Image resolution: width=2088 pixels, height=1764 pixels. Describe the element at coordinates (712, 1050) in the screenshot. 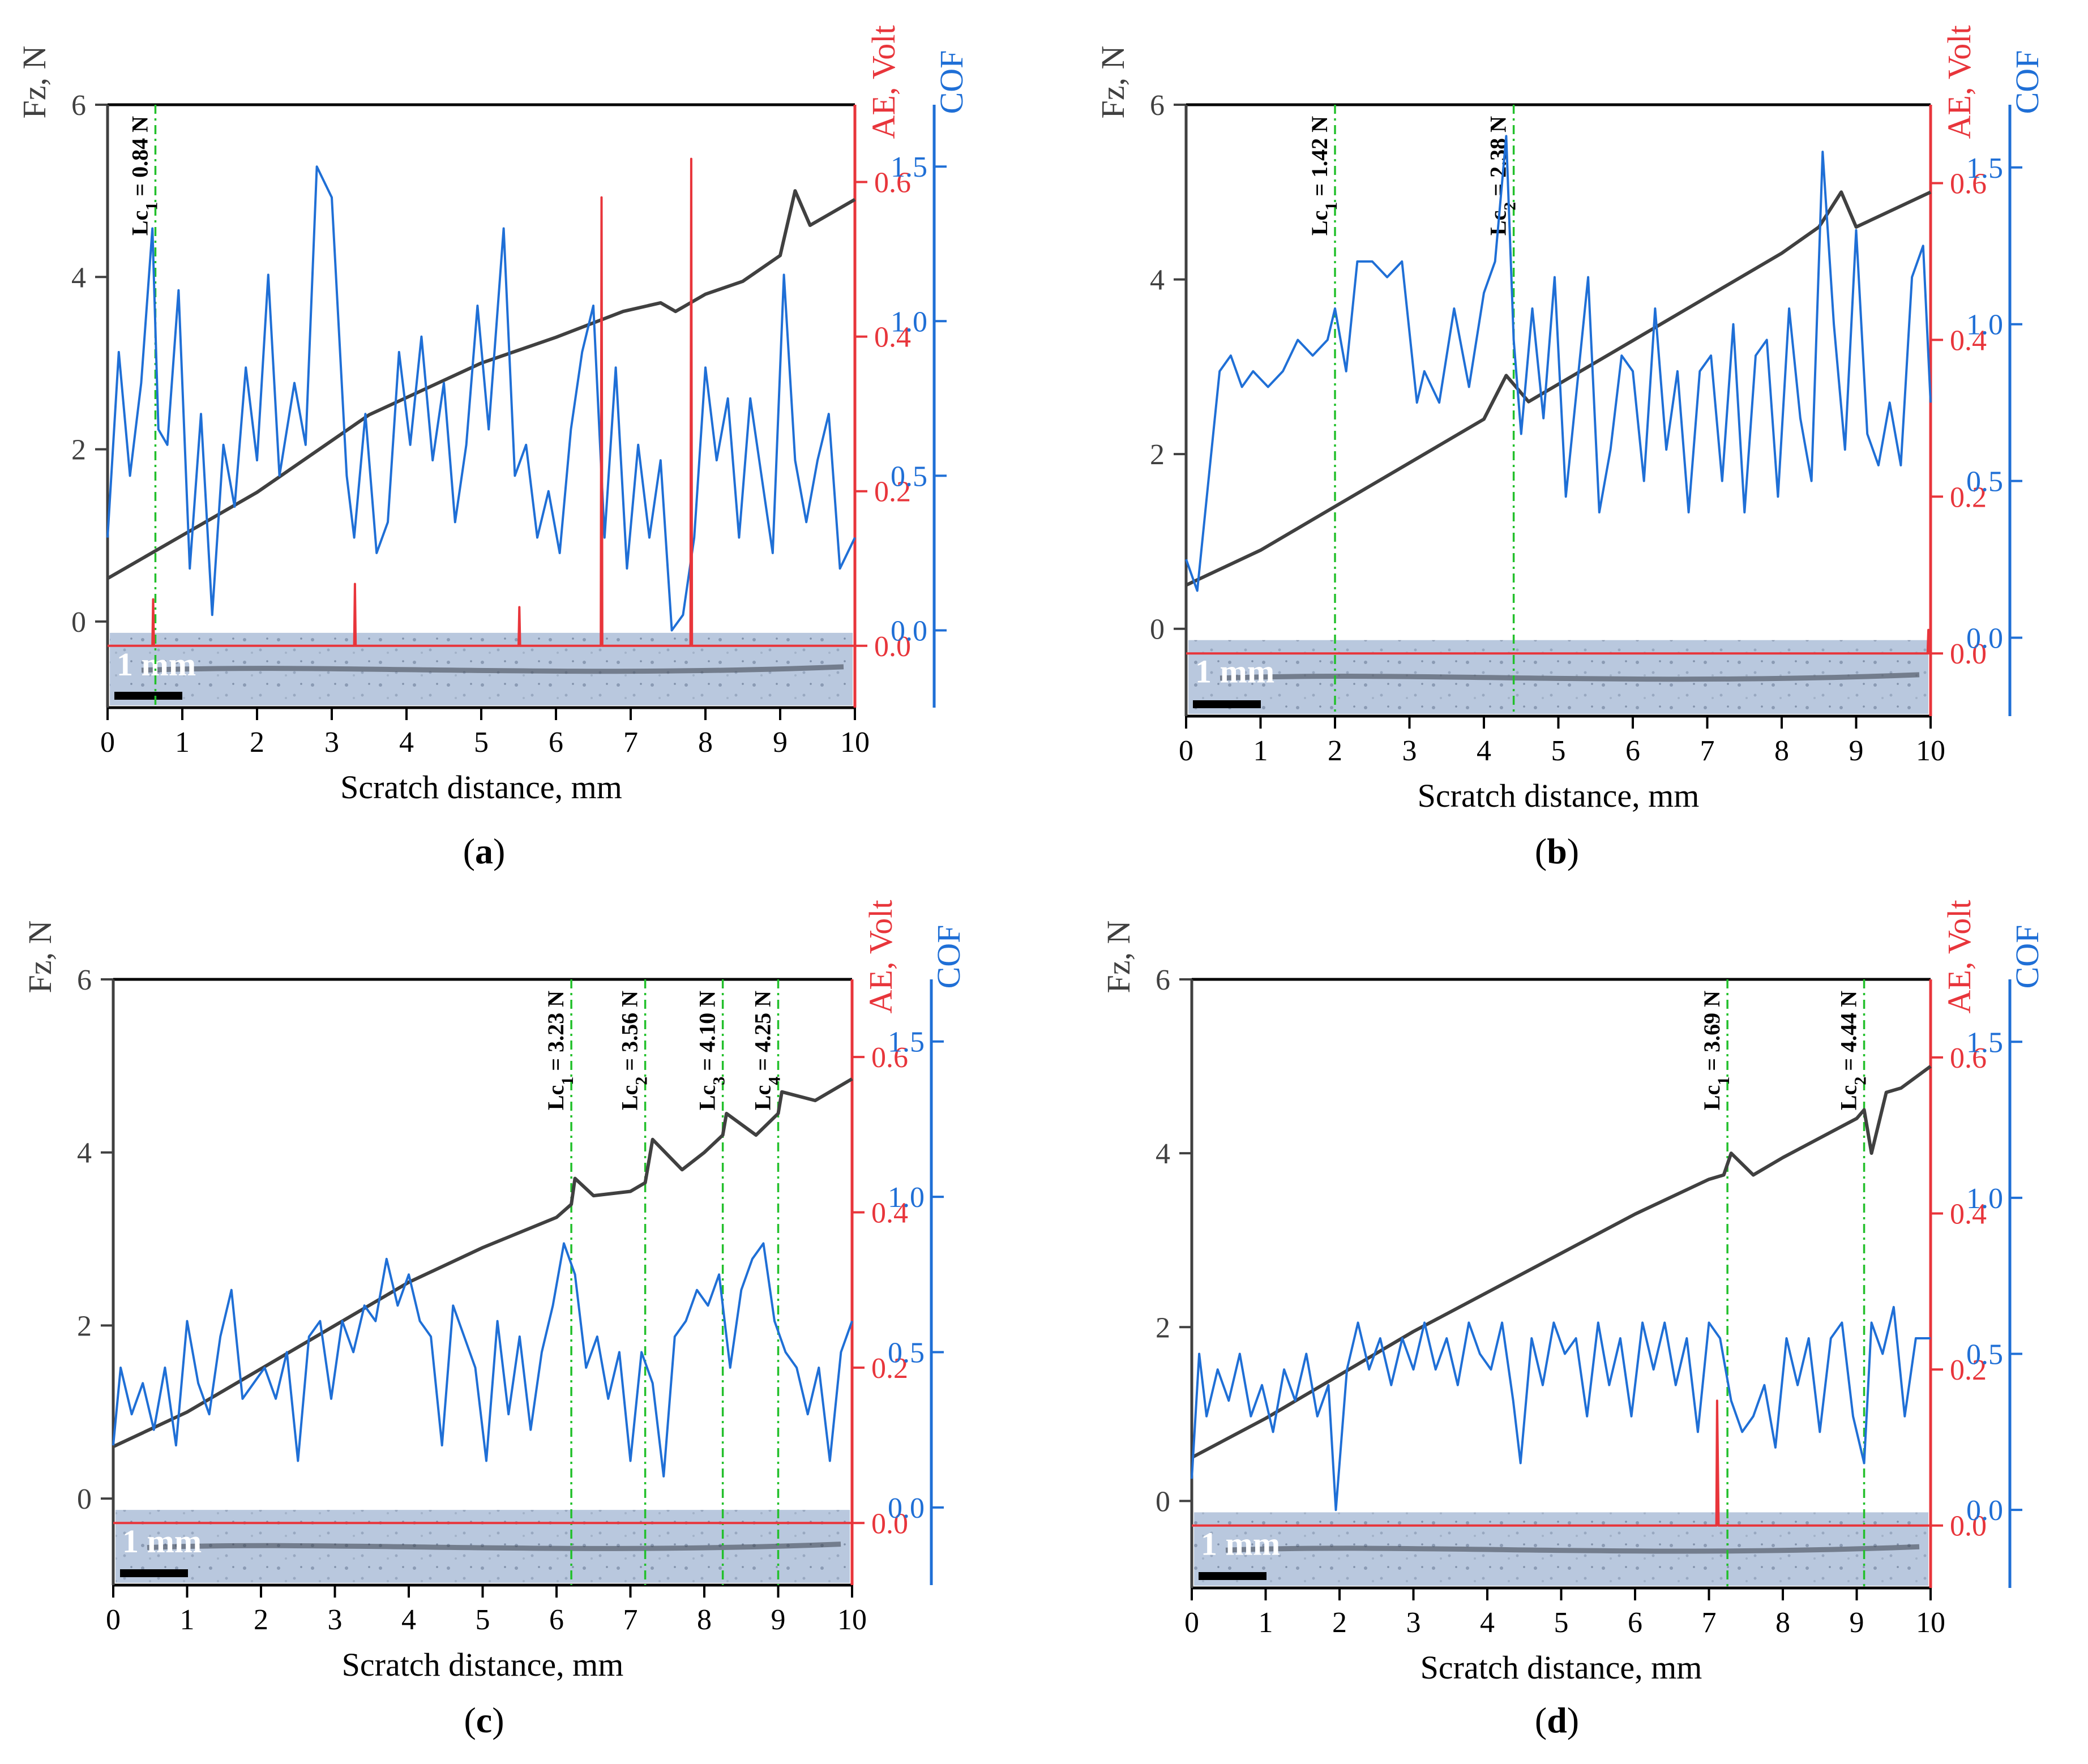

I see `lc-label-3: Lc3 = 4.10 N` at that location.